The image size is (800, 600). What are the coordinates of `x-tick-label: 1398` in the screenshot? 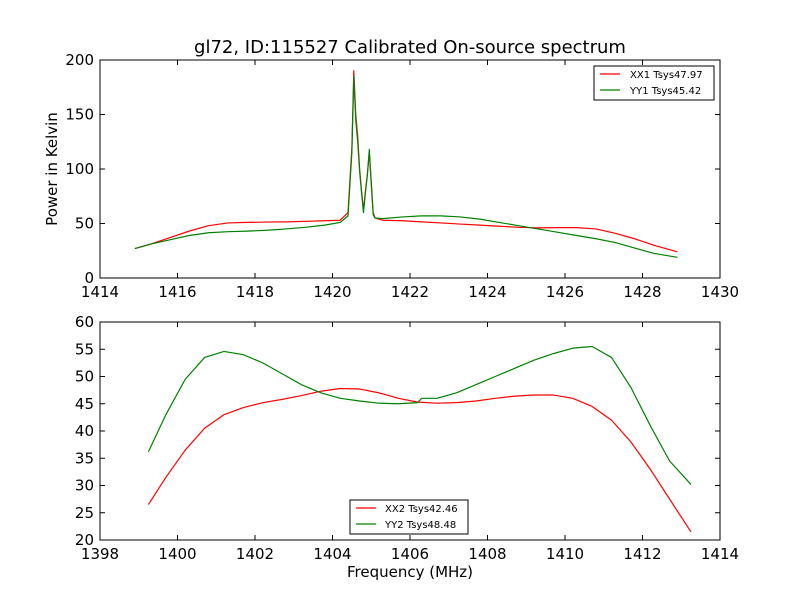 It's located at (100, 554).